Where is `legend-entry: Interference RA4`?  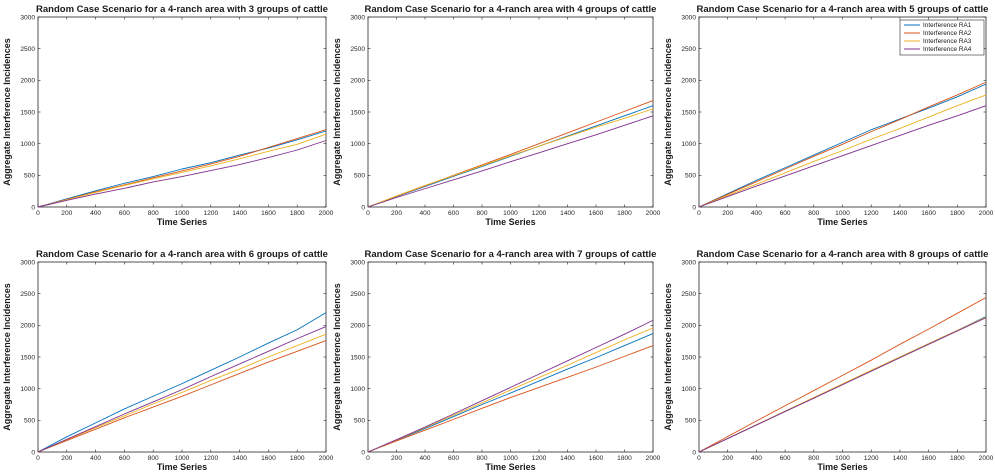
legend-entry: Interference RA4 is located at coordinates (947, 49).